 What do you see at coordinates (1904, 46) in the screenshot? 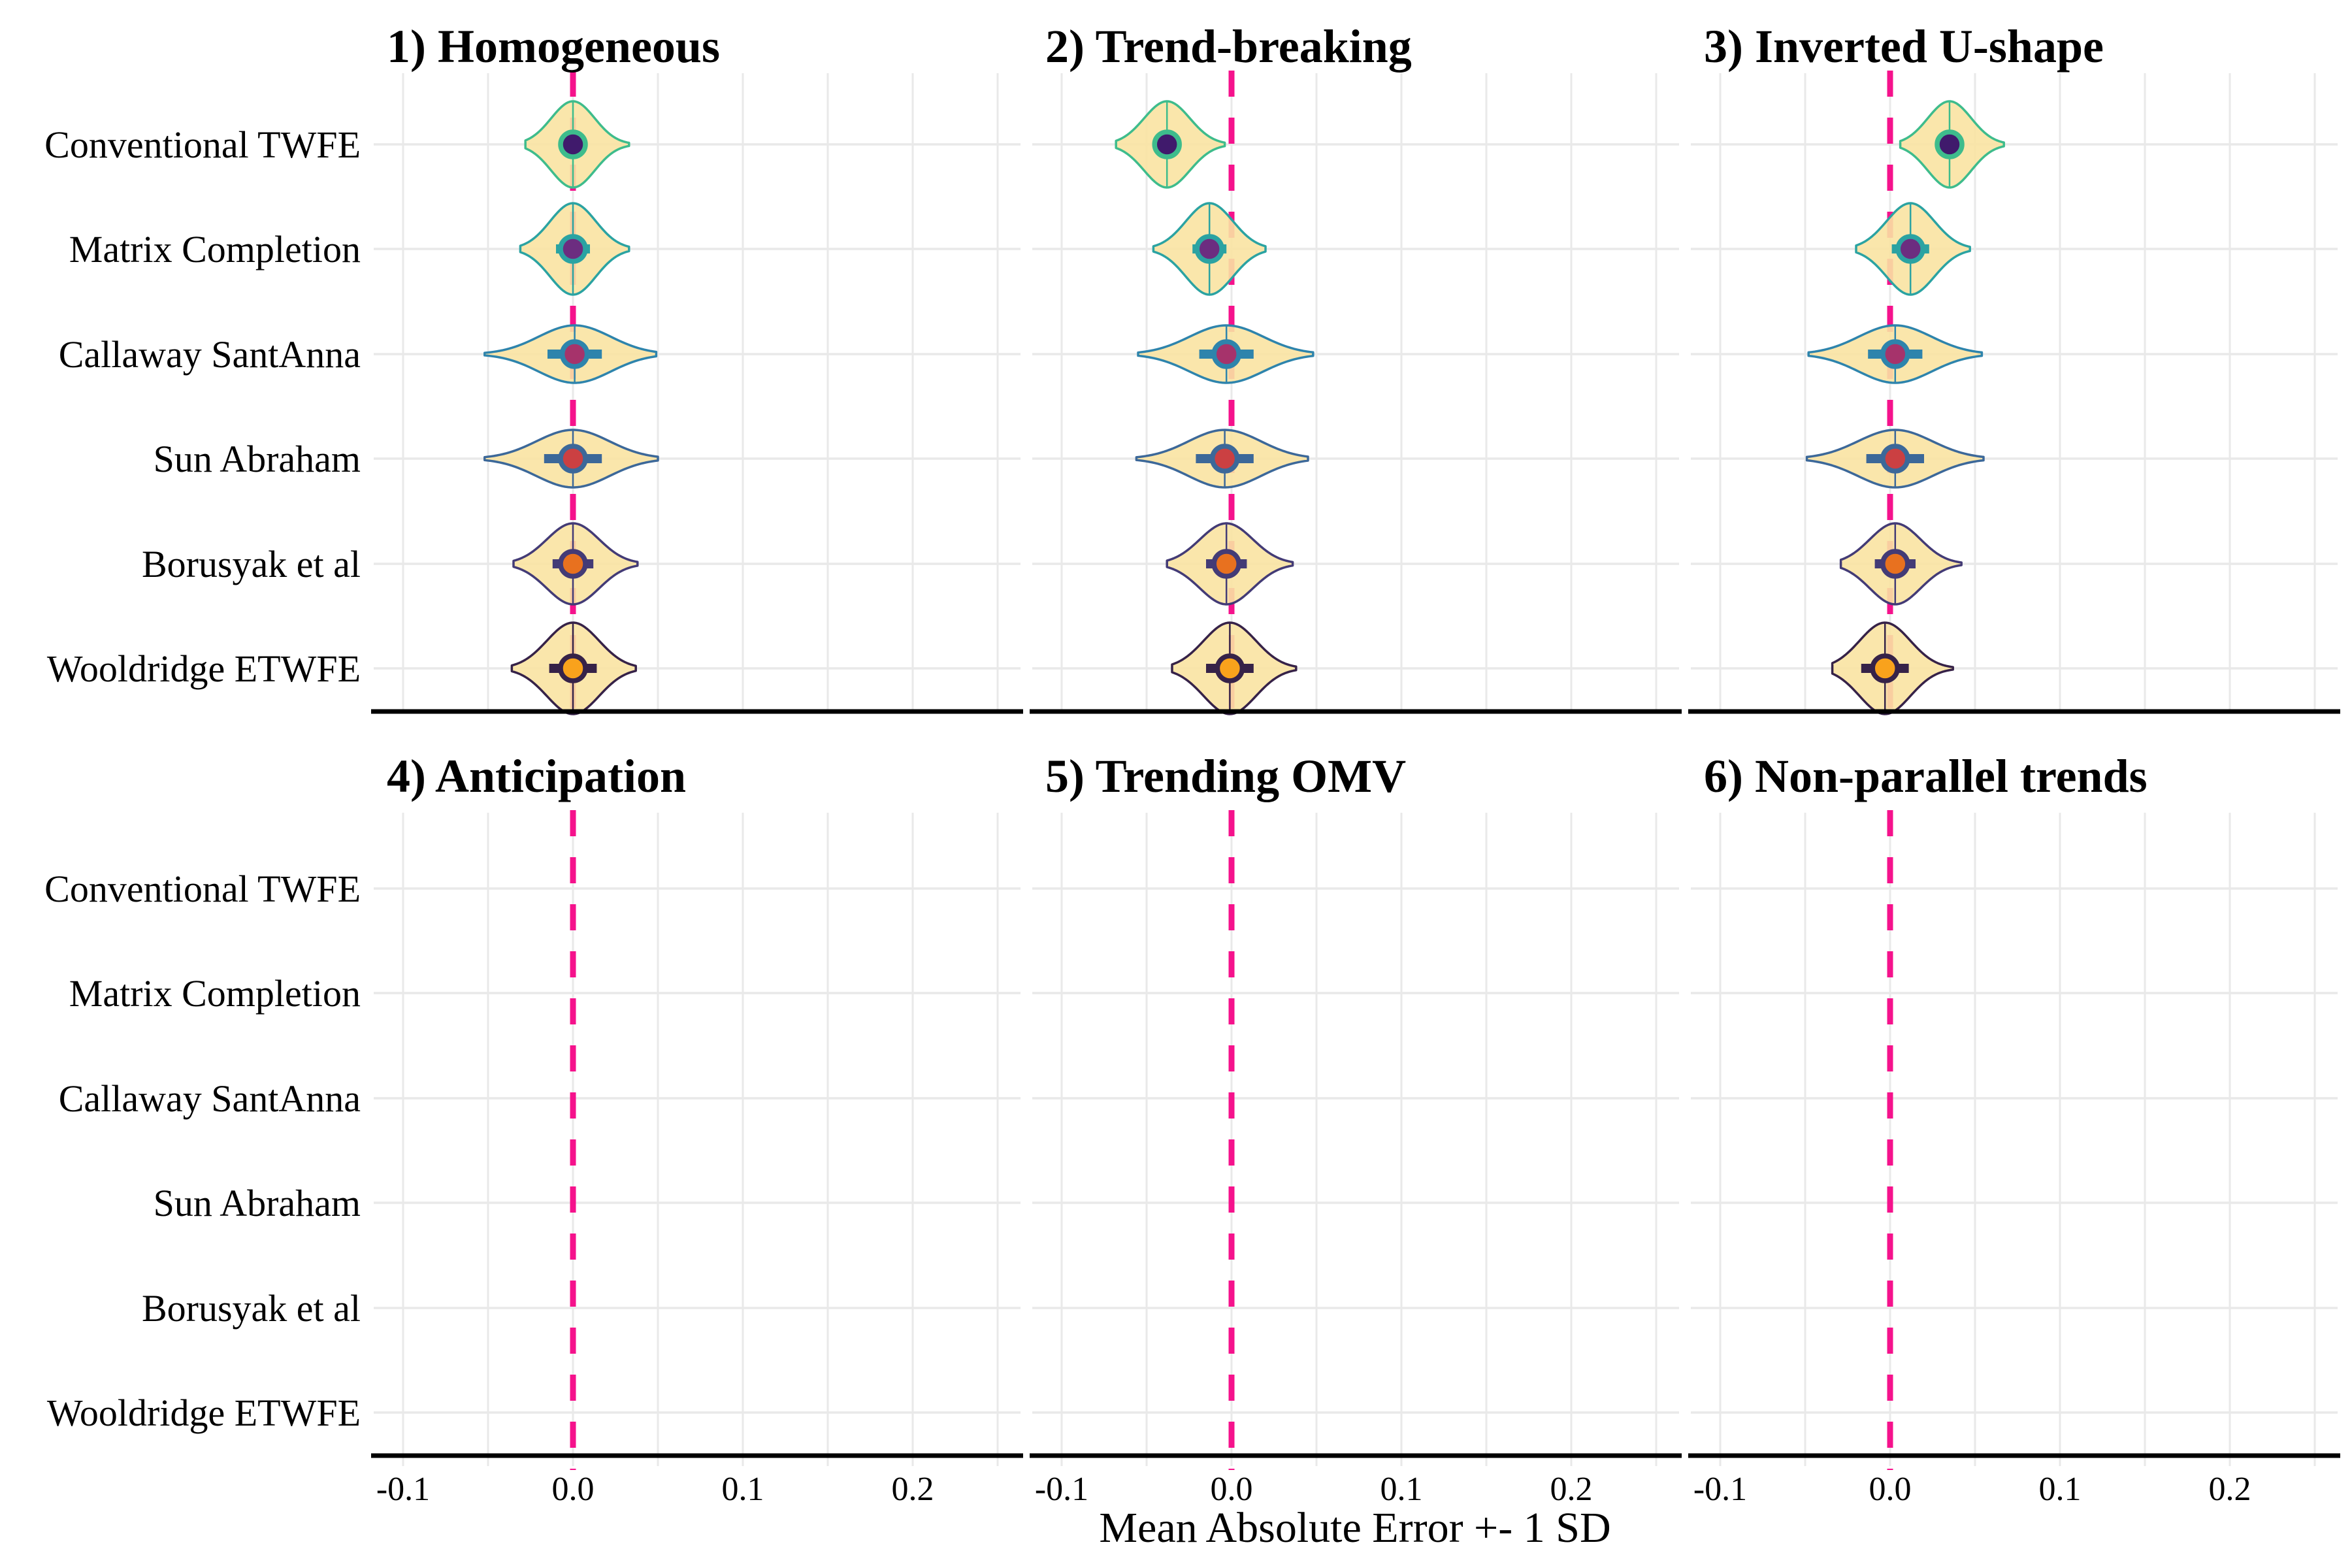
I see `facet-title: 3) Inverted U-shape` at bounding box center [1904, 46].